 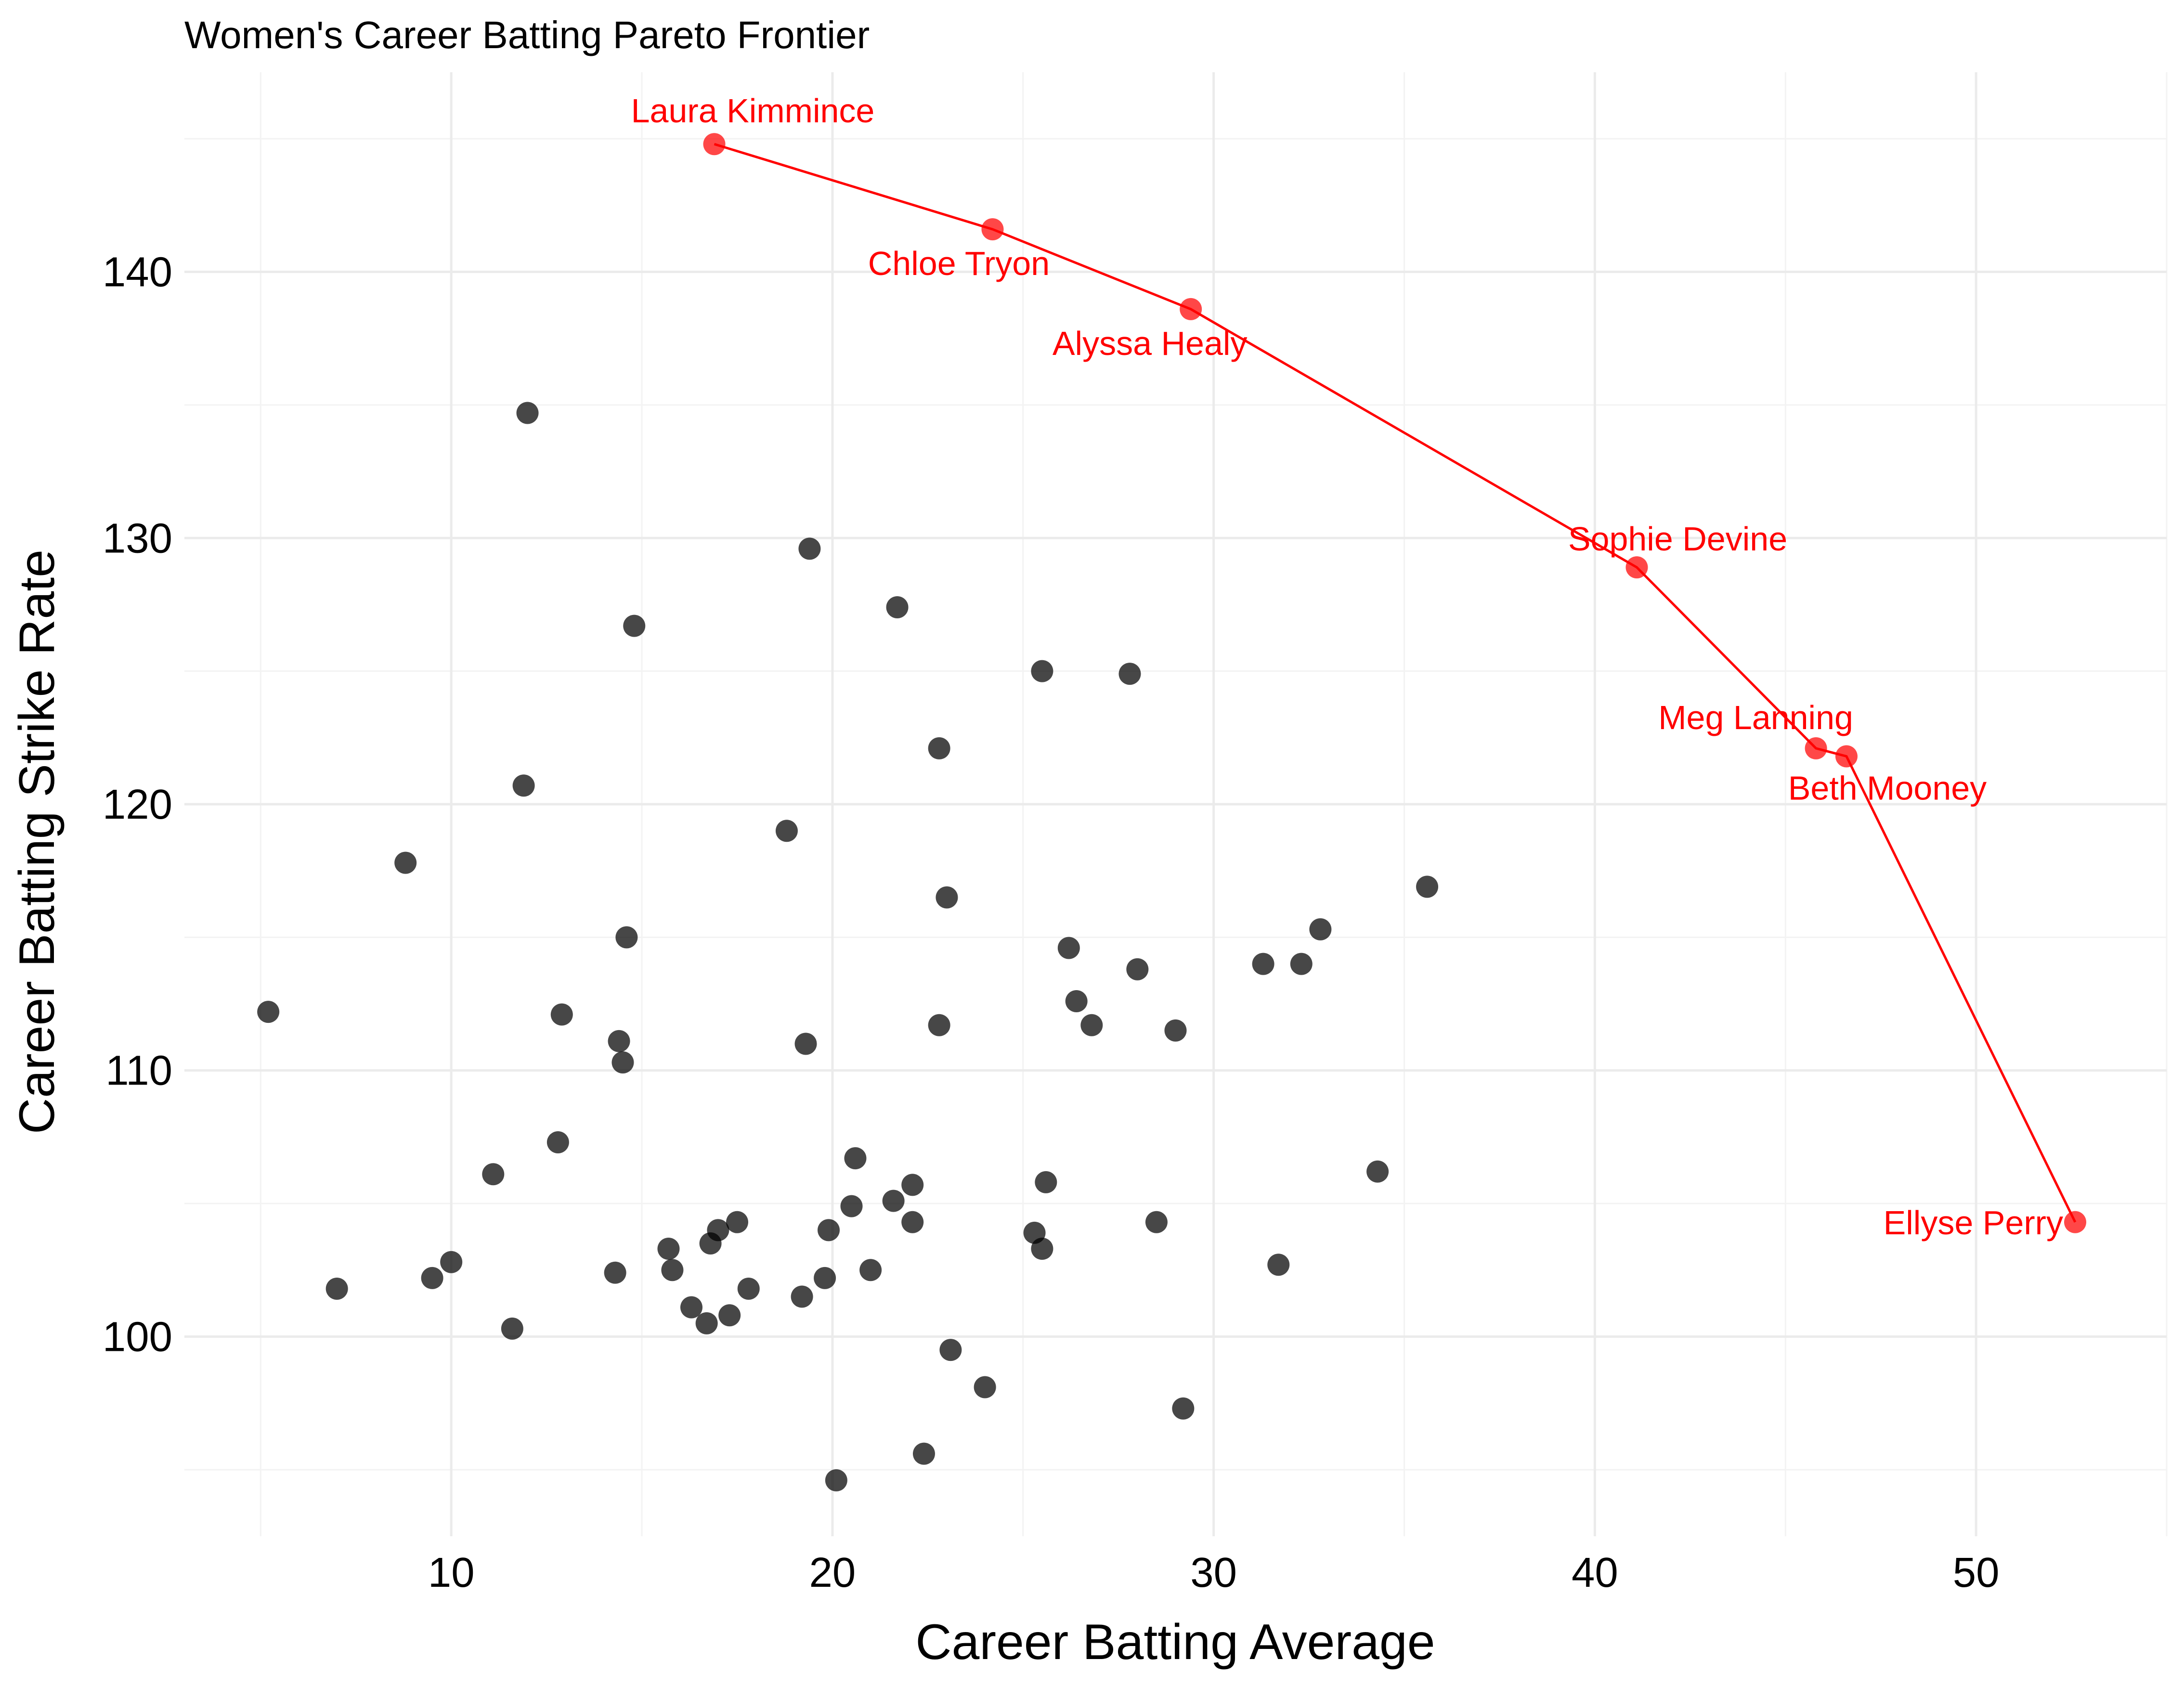 What do you see at coordinates (527, 34) in the screenshot?
I see `chart-title: Women's Career Batting Pareto Frontier` at bounding box center [527, 34].